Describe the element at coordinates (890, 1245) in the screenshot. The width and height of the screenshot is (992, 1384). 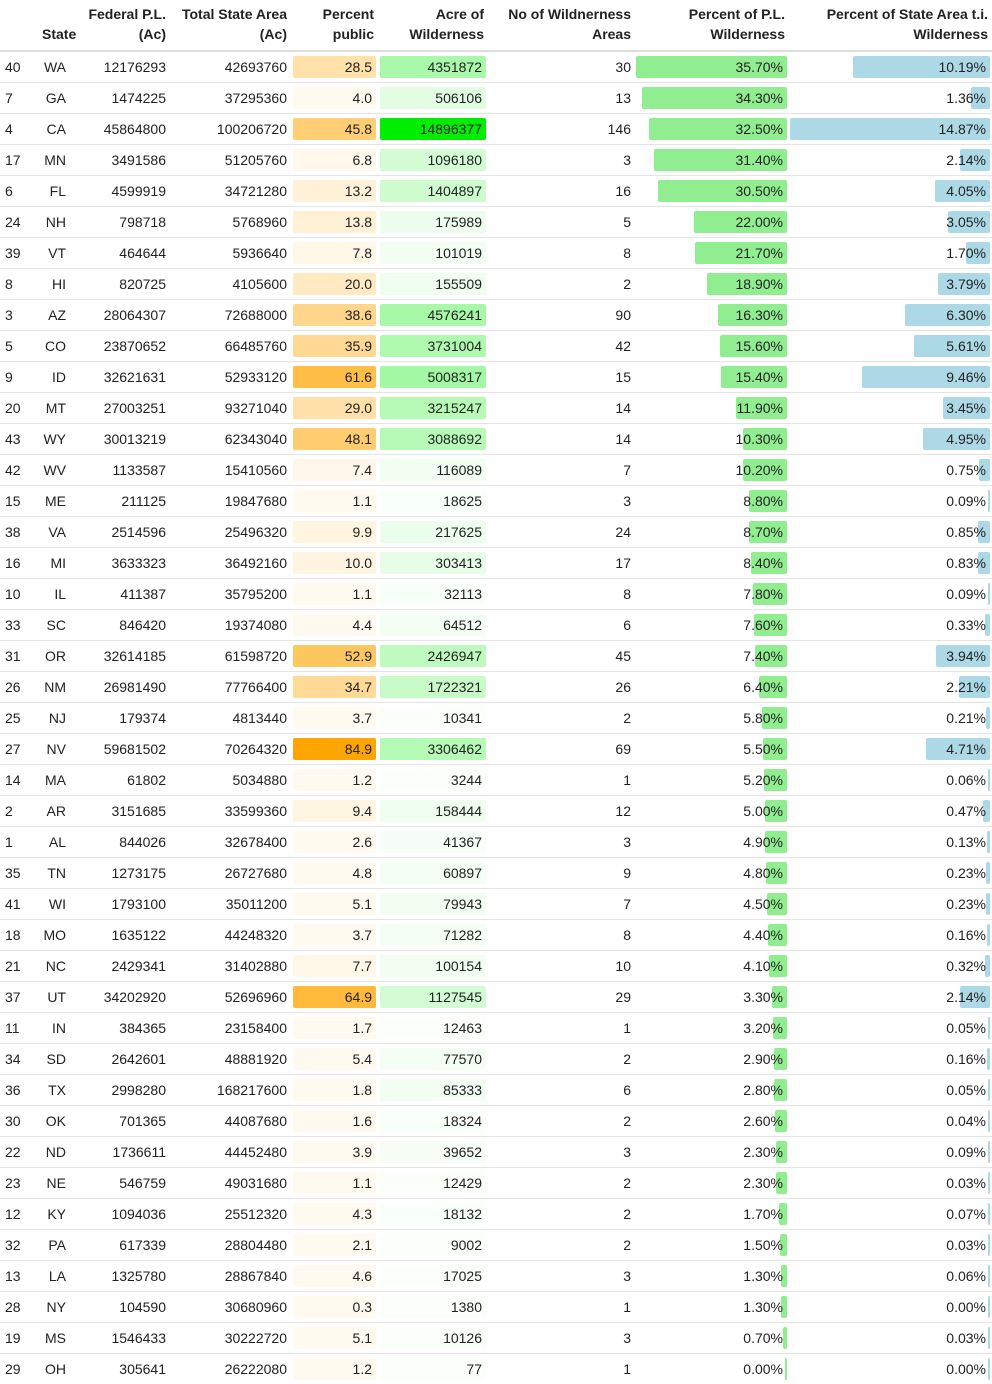
I see `percent-state-wilderness-cell: 0.03%` at that location.